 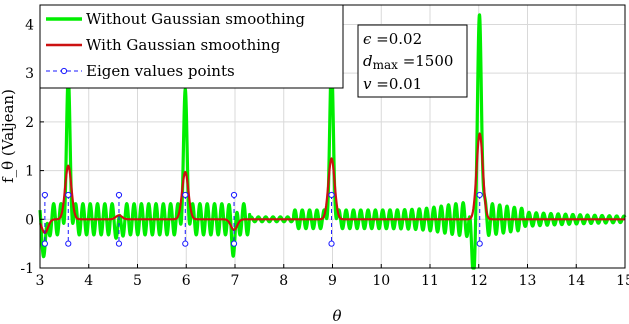 I want to click on parameters-frame, so click(x=412, y=61).